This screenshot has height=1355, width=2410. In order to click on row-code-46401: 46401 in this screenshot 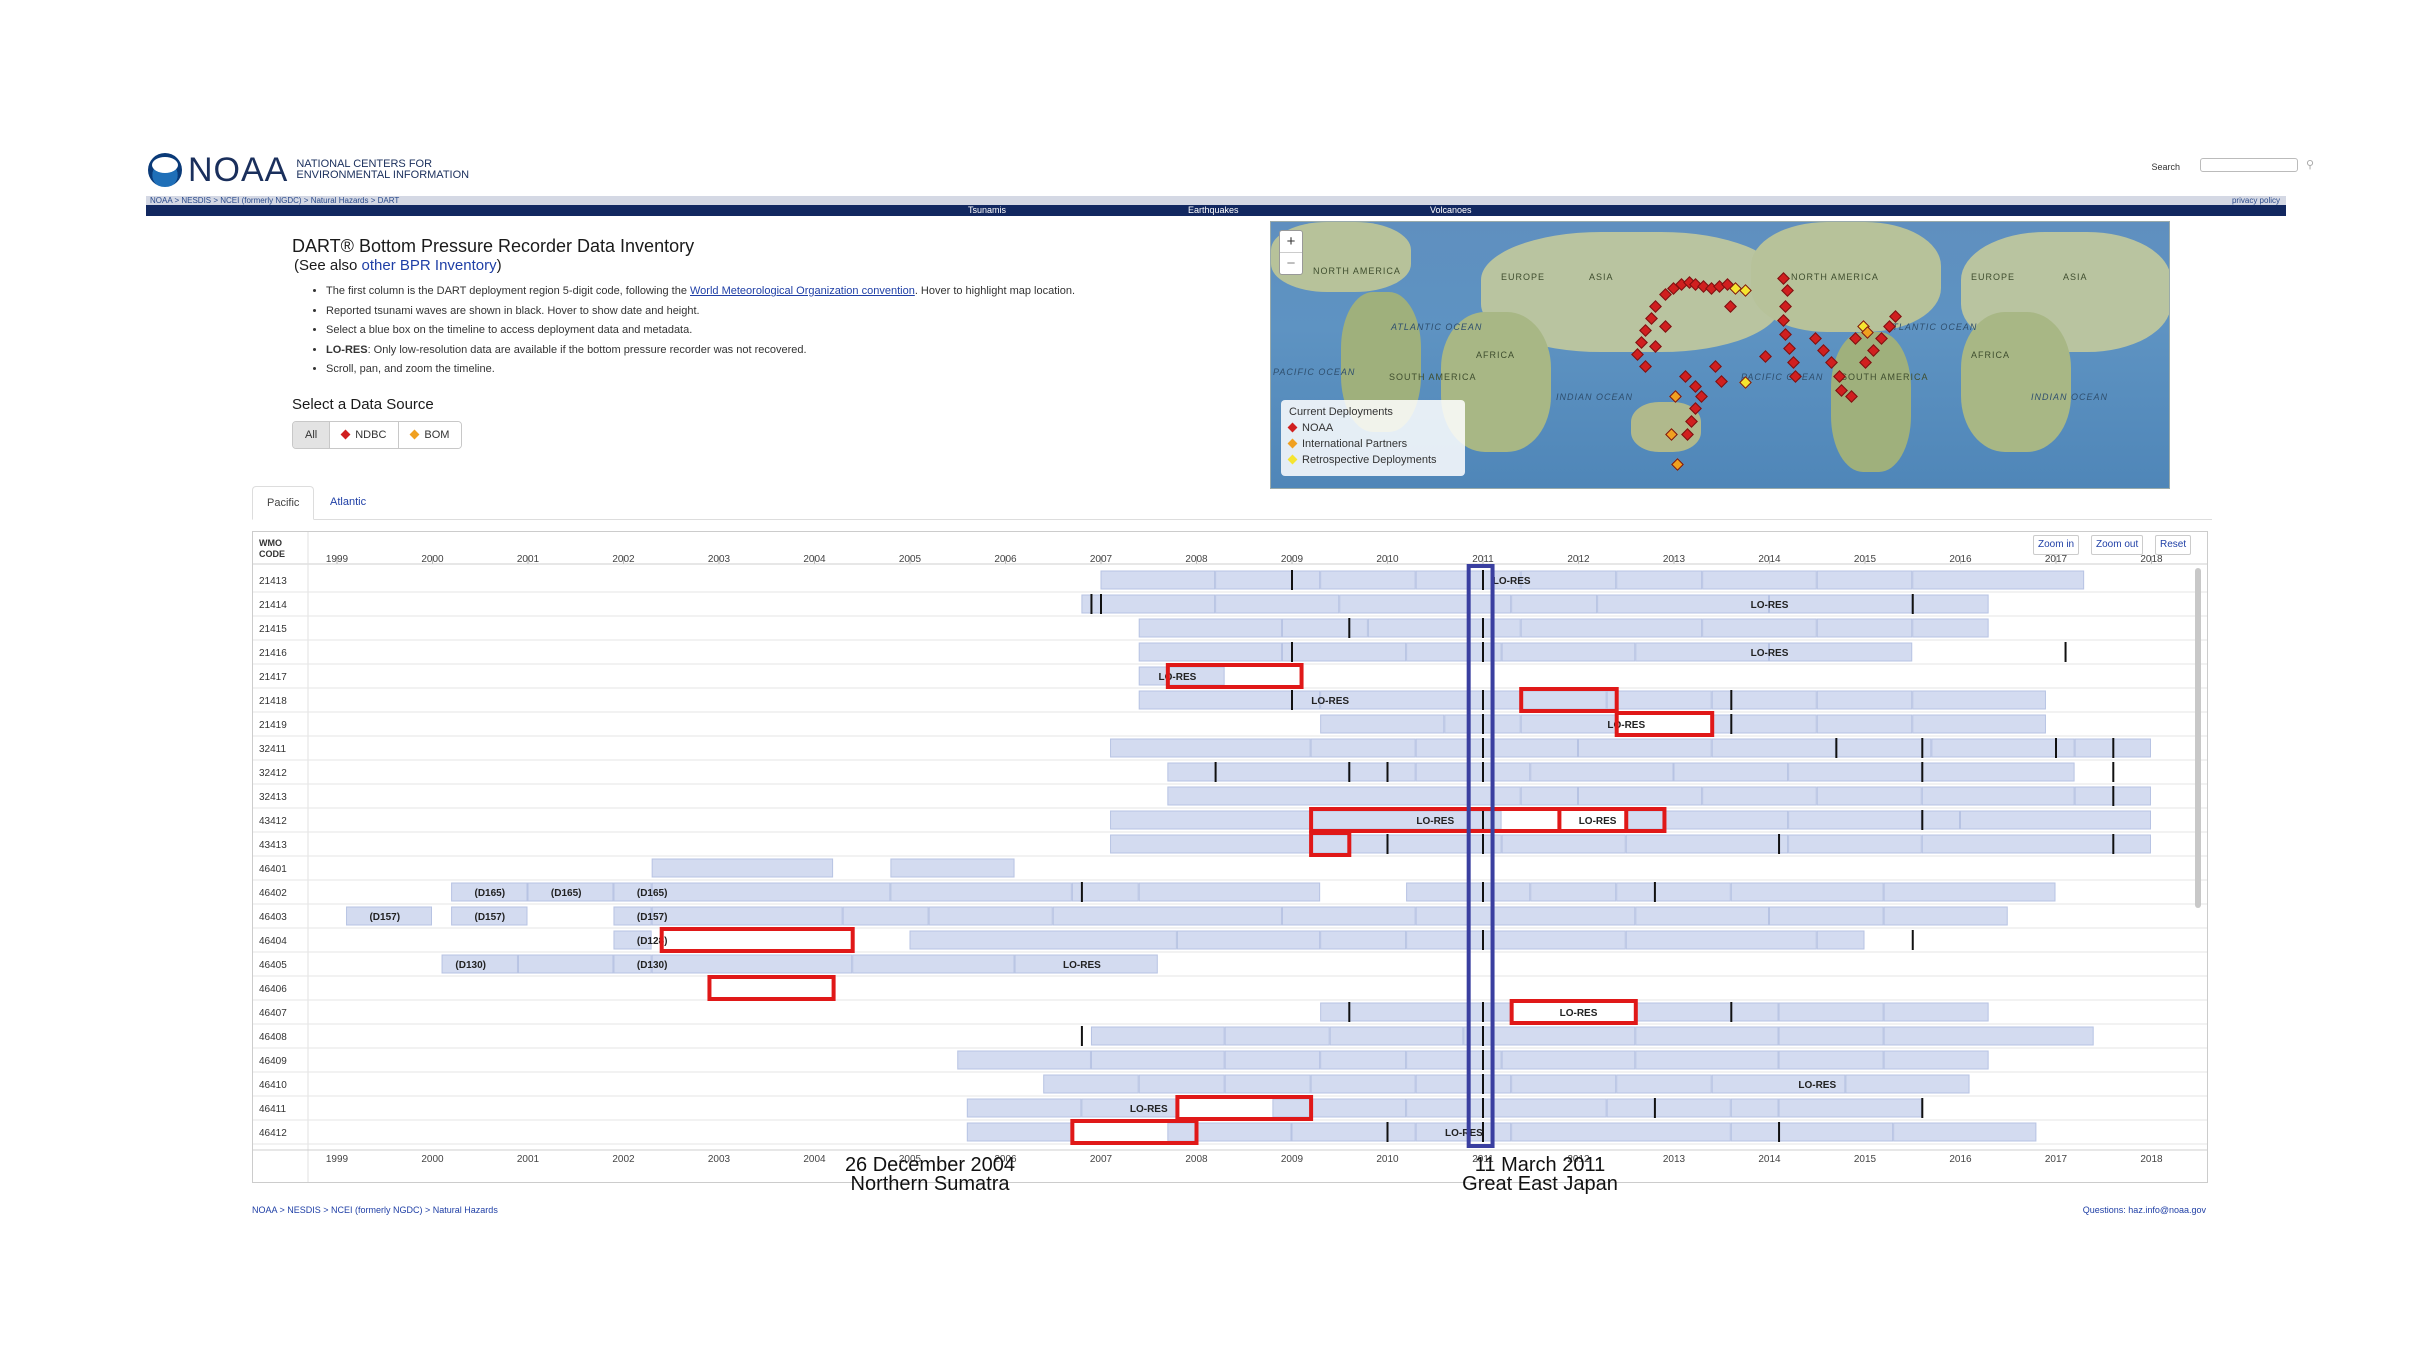, I will do `click(273, 869)`.